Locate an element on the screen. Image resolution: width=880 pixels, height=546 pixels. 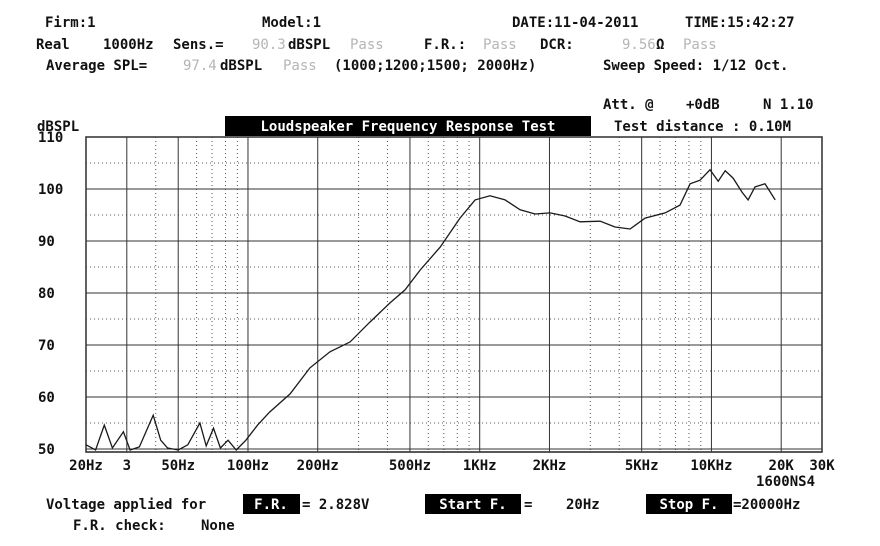
y-tick-label: 100 is located at coordinates (50, 190).